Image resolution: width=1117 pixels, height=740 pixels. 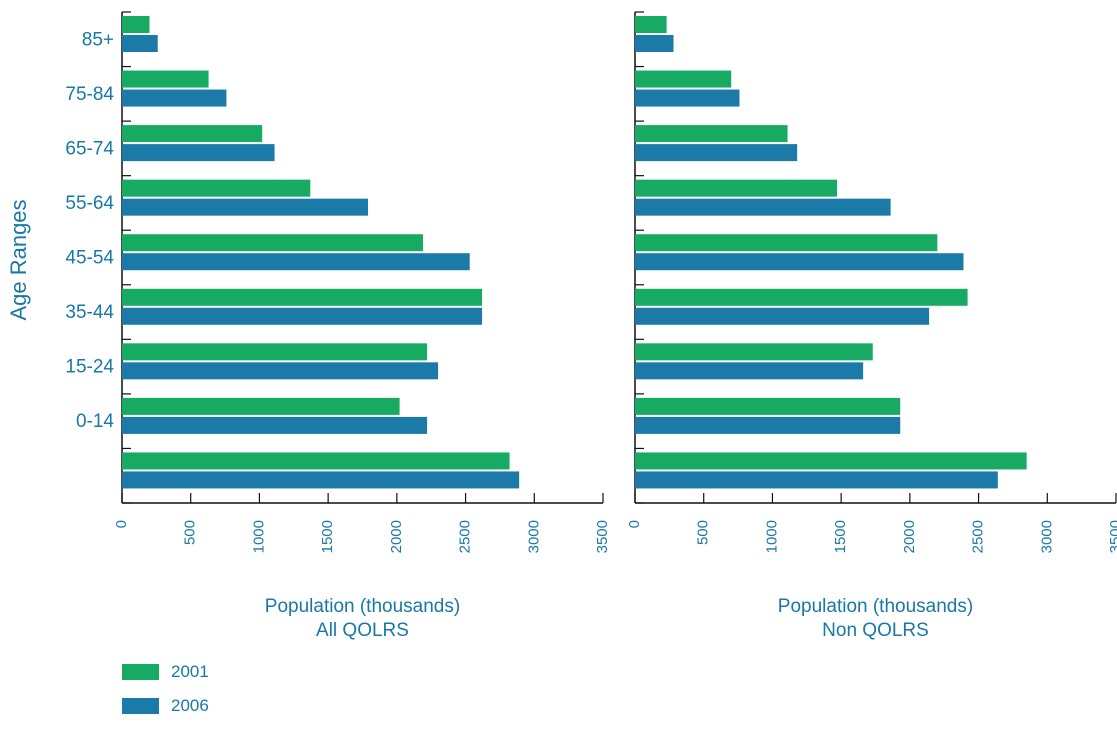 What do you see at coordinates (98, 39) in the screenshot?
I see `y-tick-label-85: 85+` at bounding box center [98, 39].